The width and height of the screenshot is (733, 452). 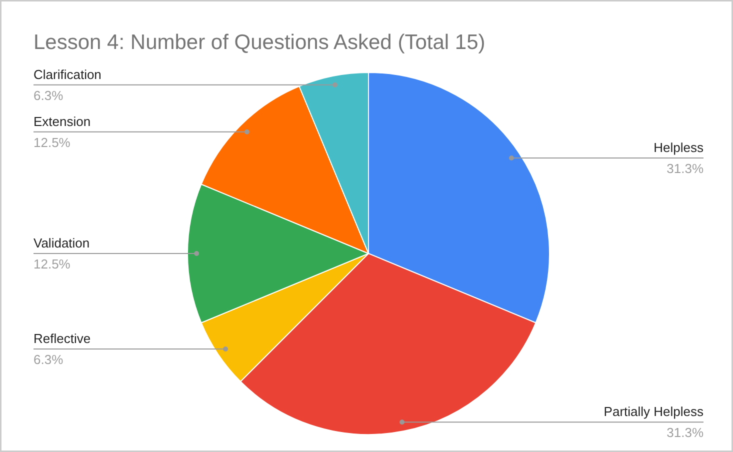 I want to click on slice-label: Clarification, so click(x=68, y=74).